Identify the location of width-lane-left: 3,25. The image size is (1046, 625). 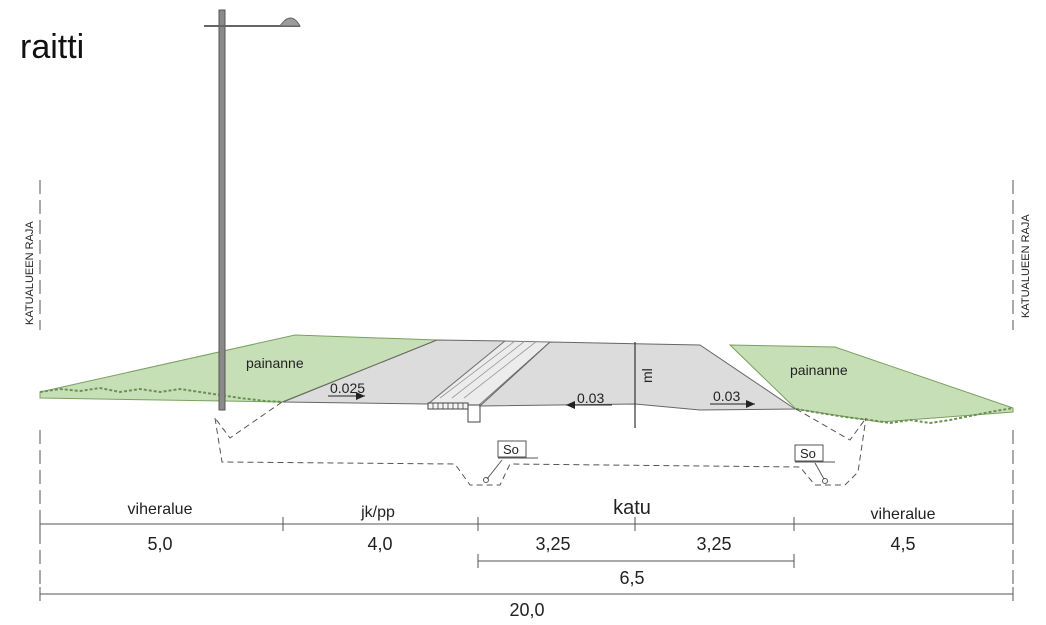
(552, 544).